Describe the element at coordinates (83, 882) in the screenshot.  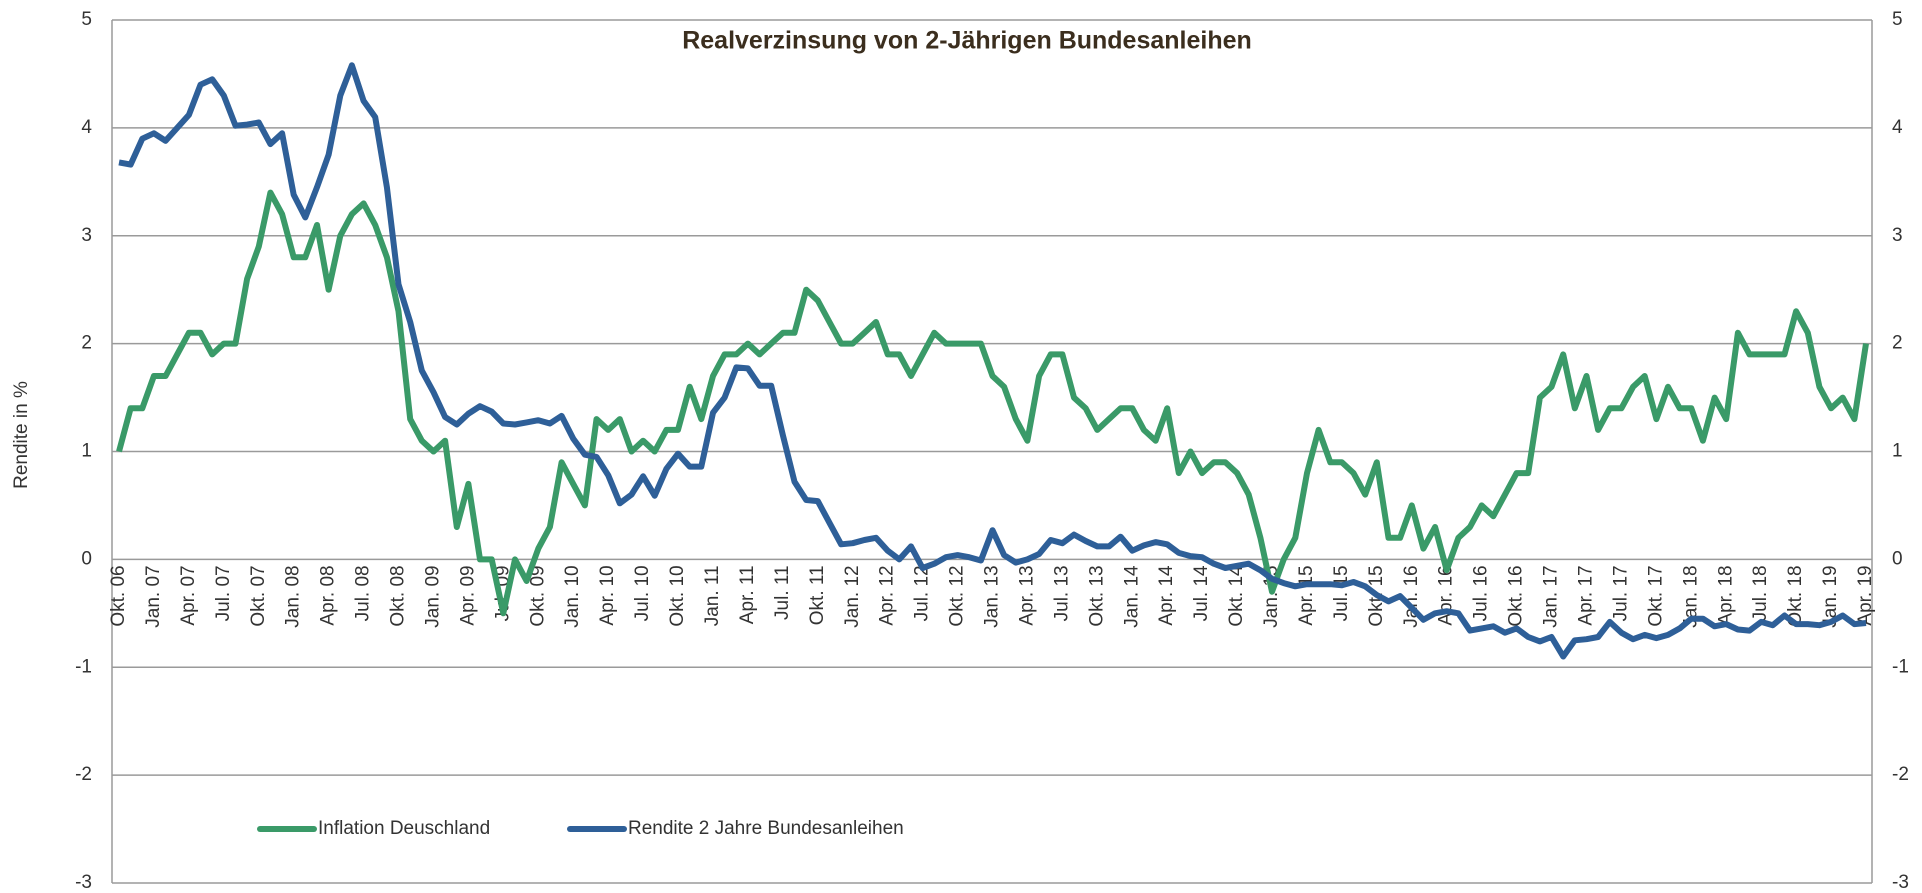
I see `y-tick-label: -3` at that location.